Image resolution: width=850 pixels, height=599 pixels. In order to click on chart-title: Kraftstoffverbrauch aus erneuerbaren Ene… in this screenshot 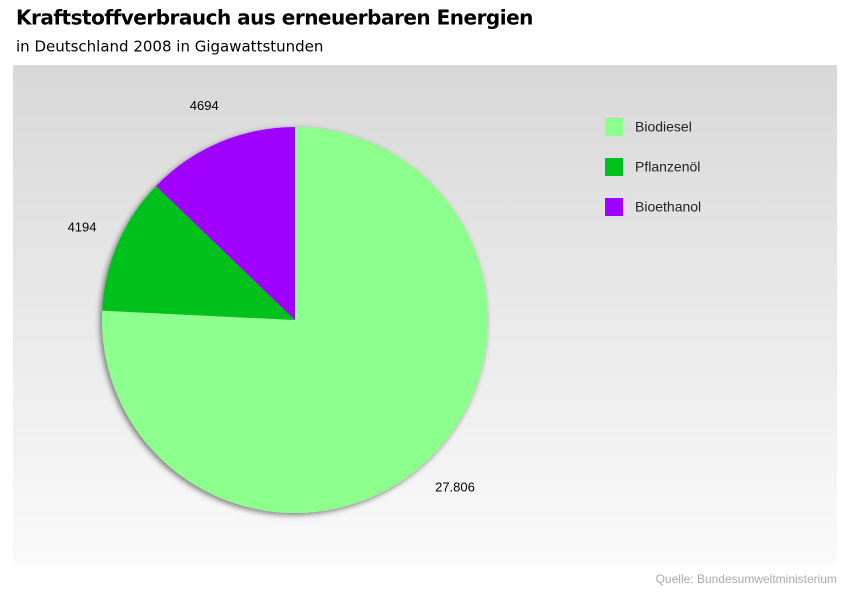, I will do `click(274, 18)`.